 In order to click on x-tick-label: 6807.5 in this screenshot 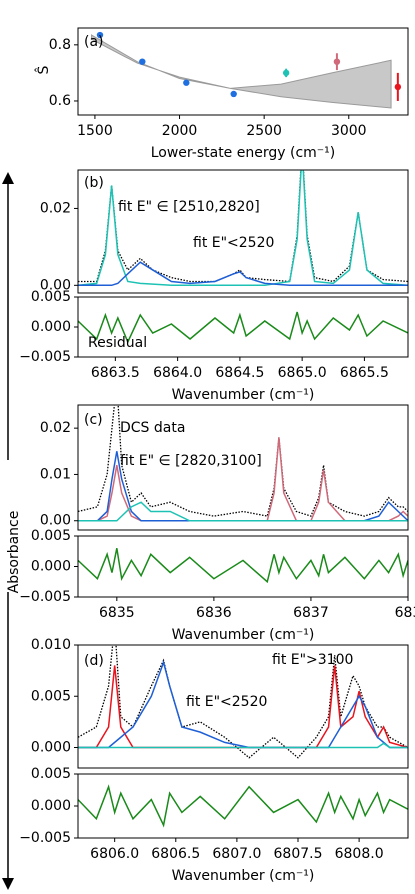, I will do `click(298, 854)`.